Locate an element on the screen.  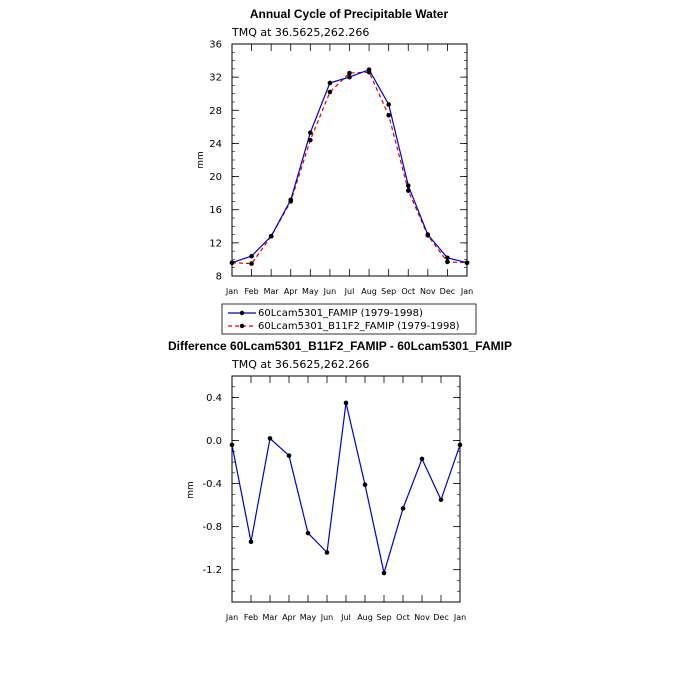
y-tick-label: 0.0 is located at coordinates (214, 441).